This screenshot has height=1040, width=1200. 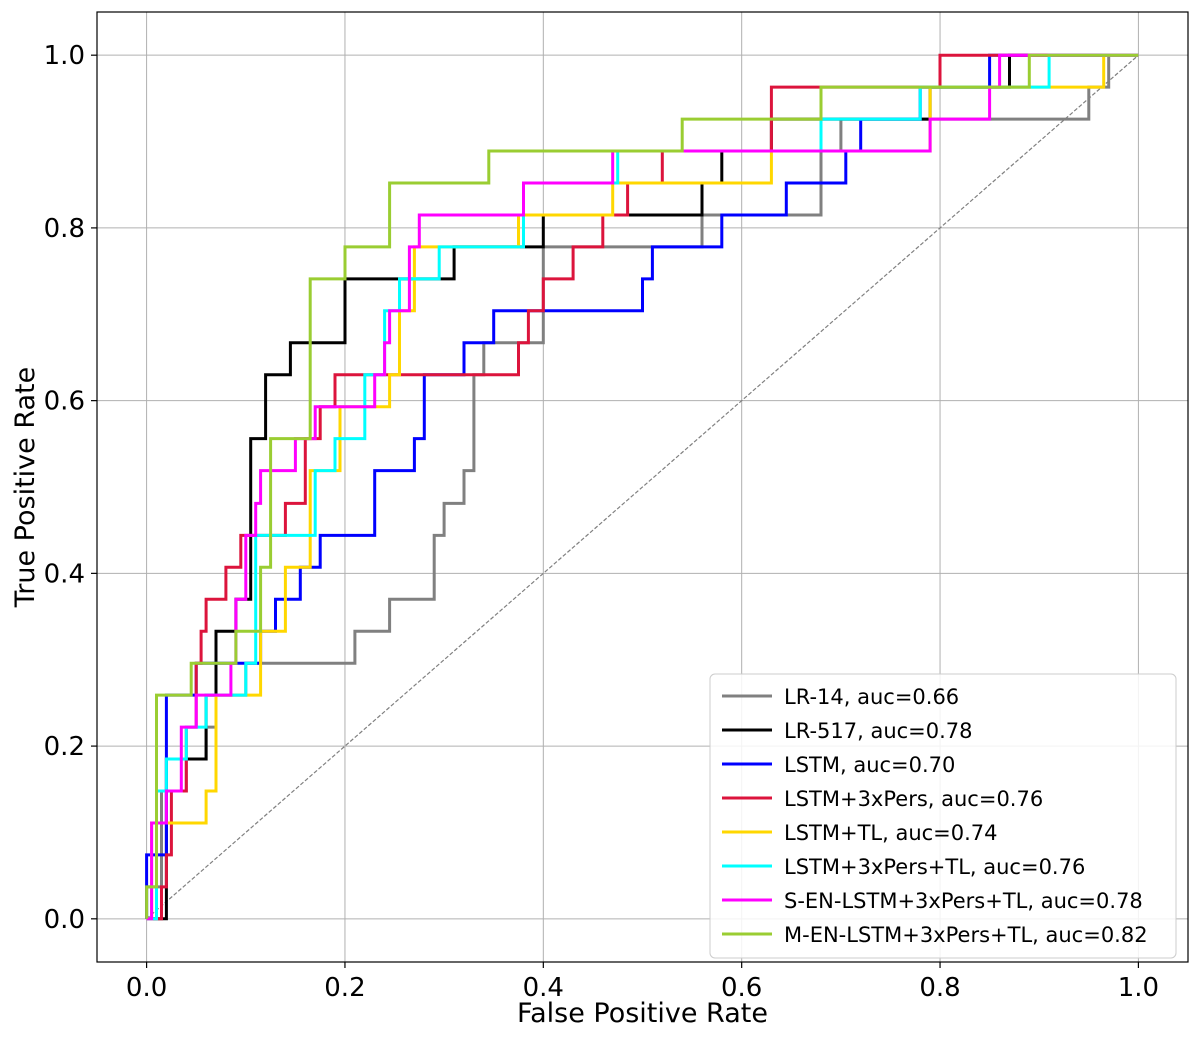 I want to click on y-tick-label: 0.4, so click(x=64, y=574).